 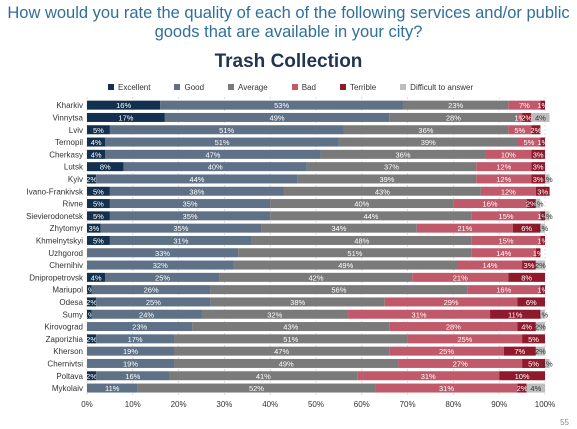 I want to click on category-label: Lviv, so click(x=76, y=130).